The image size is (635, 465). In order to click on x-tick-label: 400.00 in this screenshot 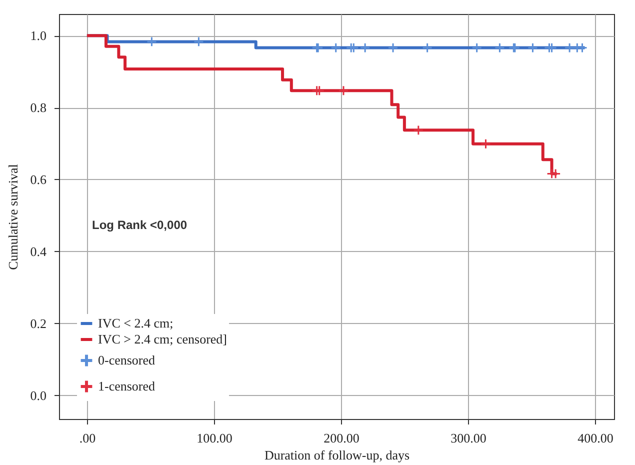, I will do `click(596, 438)`.